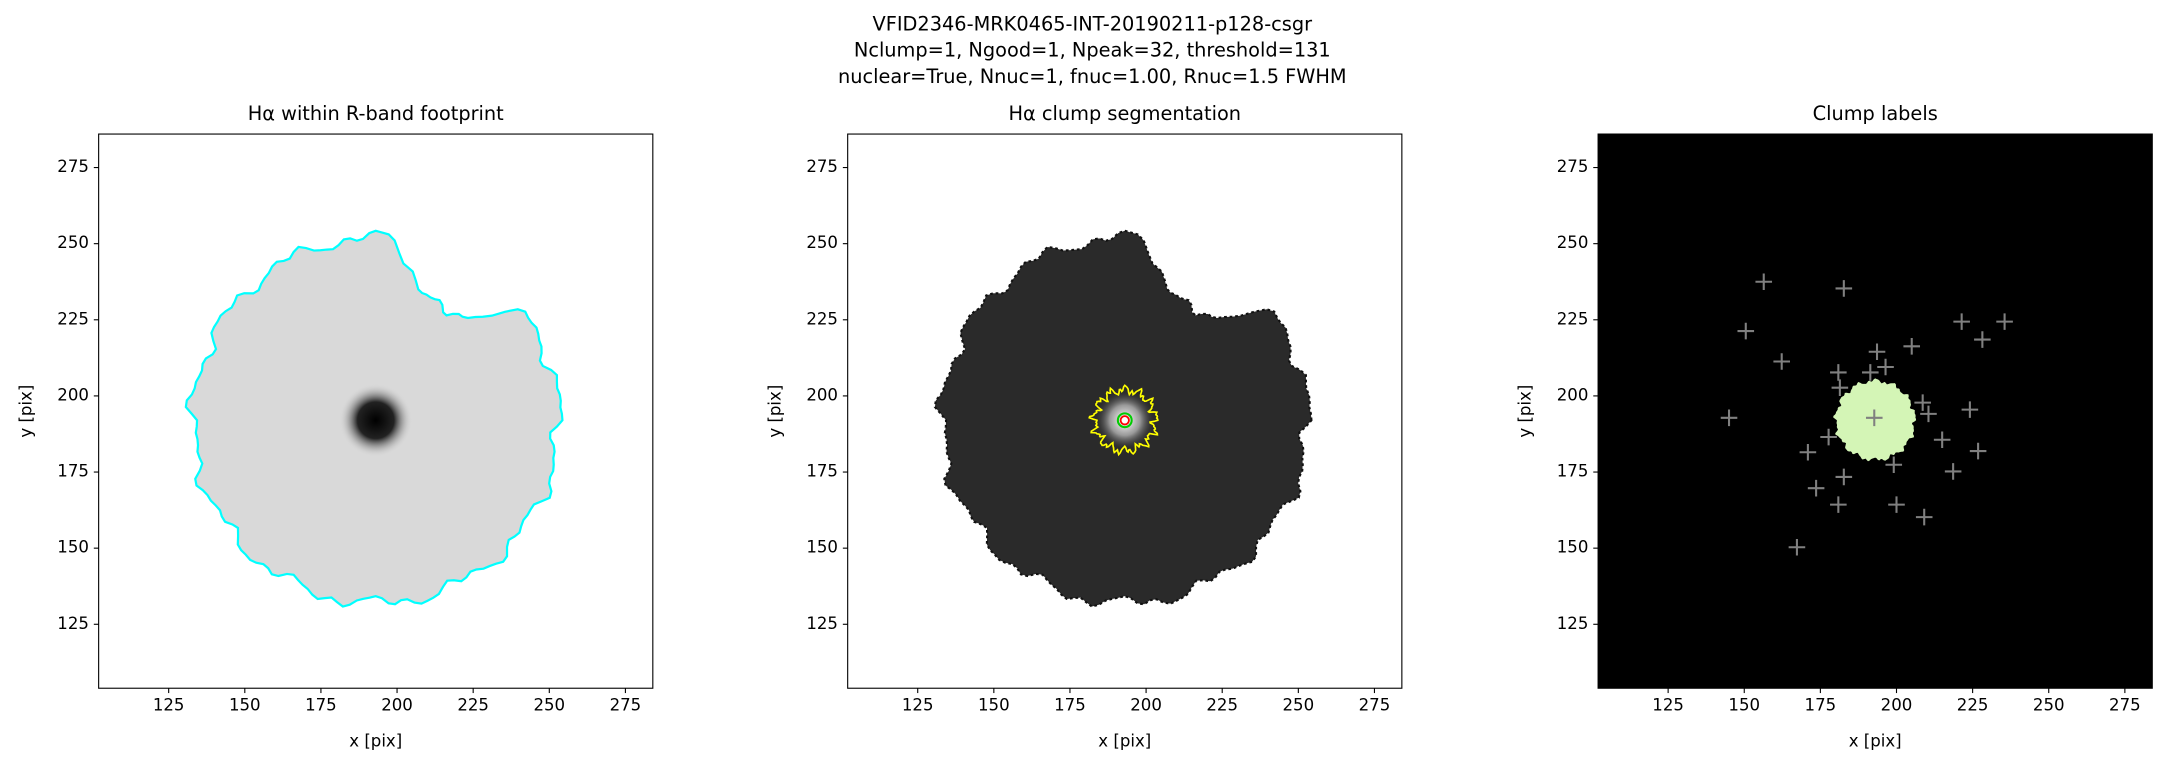 The height and width of the screenshot is (767, 2168). What do you see at coordinates (1092, 23) in the screenshot?
I see `figure-title: VFID2346-MRK0465-INT-20190211-p128-csgr` at bounding box center [1092, 23].